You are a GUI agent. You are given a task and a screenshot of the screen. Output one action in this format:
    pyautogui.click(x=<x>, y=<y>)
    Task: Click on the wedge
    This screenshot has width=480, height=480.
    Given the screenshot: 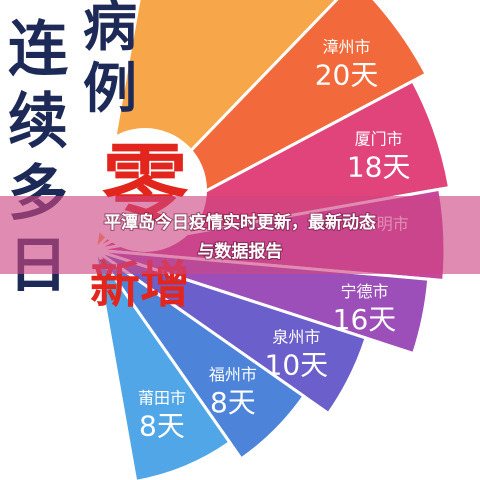 What is the action you would take?
    pyautogui.click(x=162, y=364)
    